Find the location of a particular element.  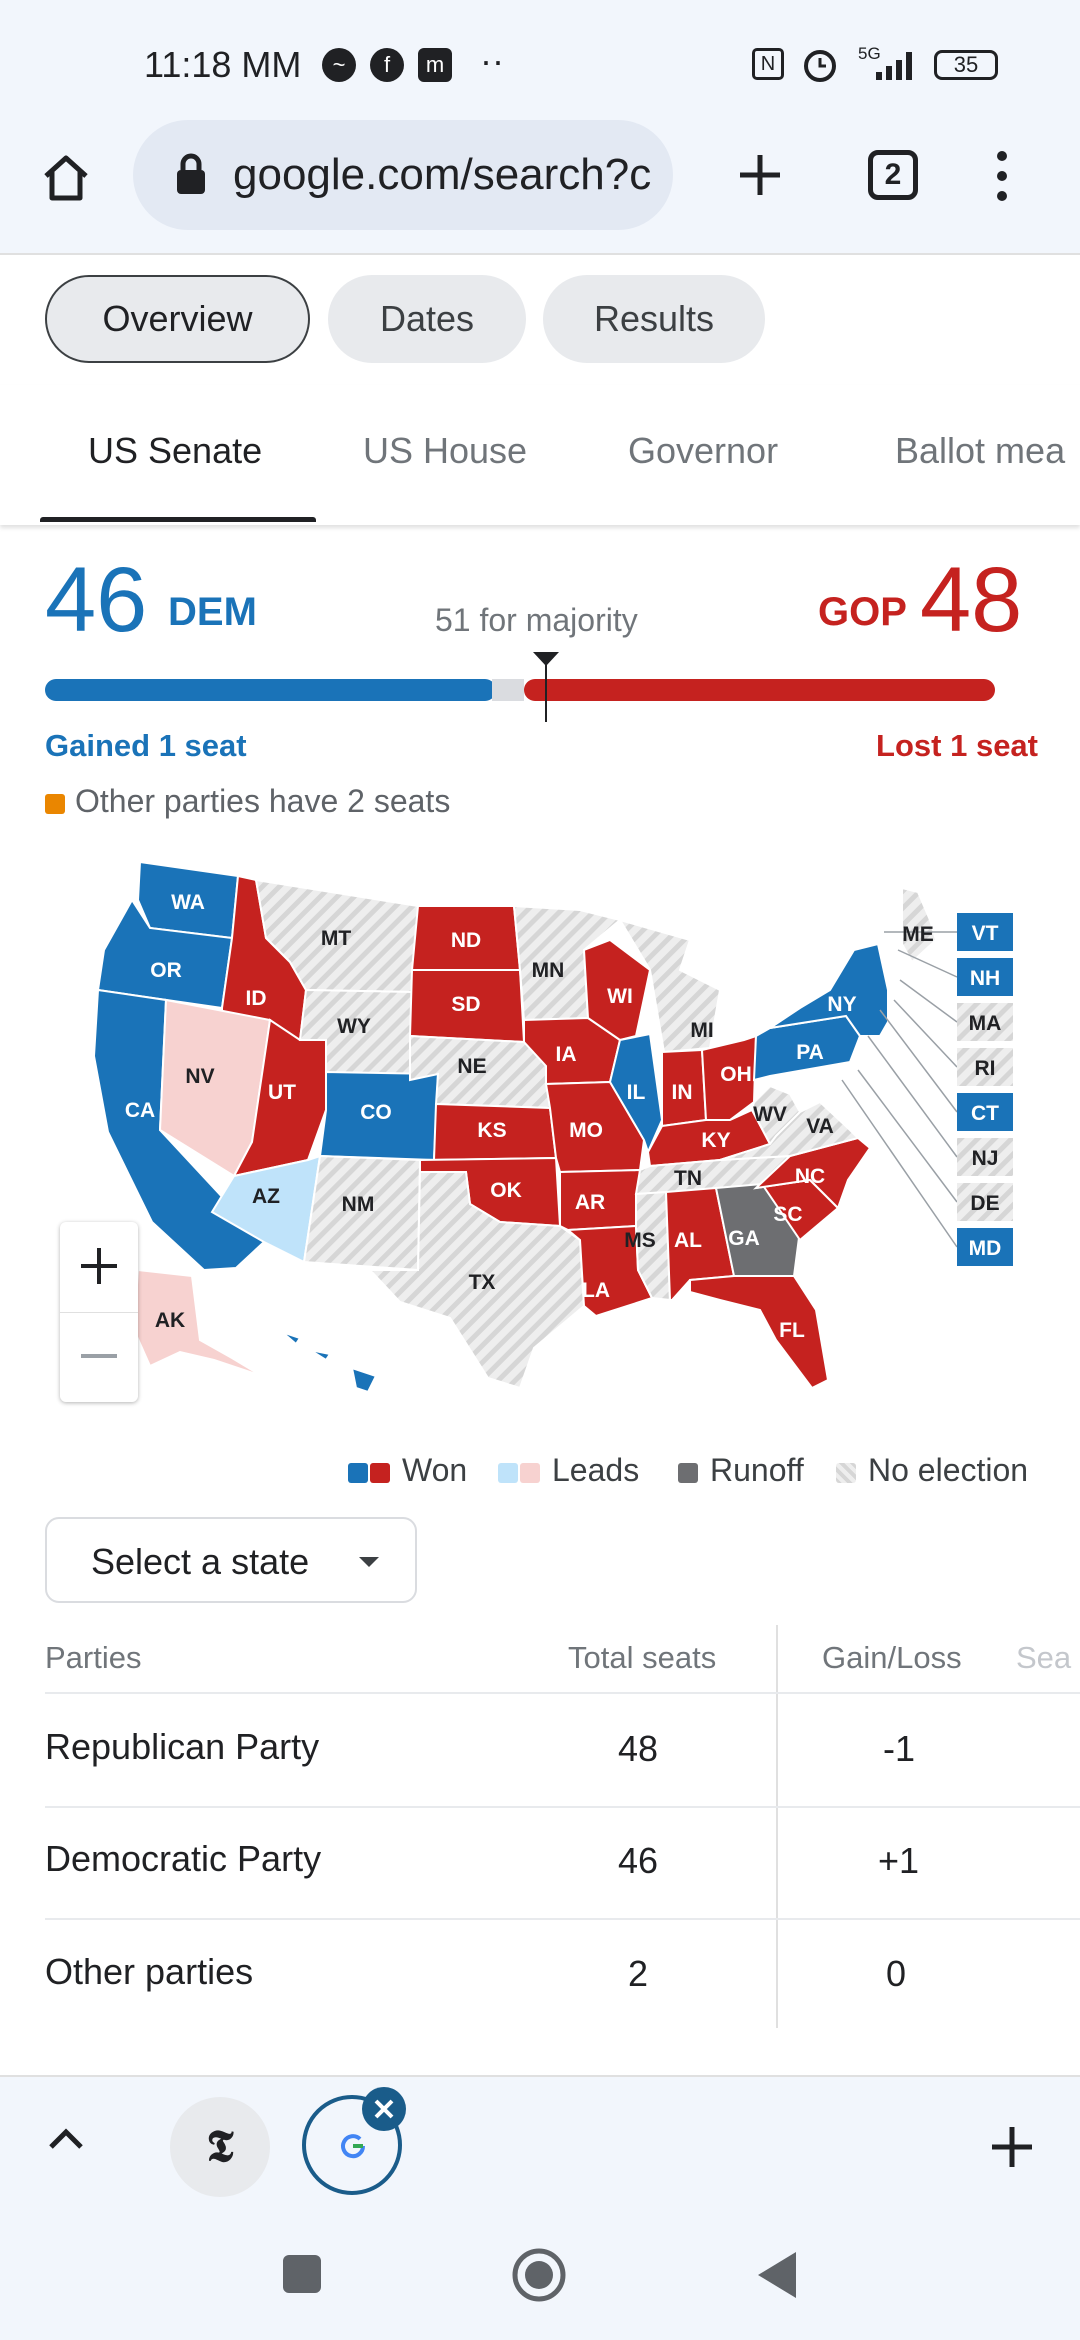

state-label-ct: CT is located at coordinates (985, 1113).